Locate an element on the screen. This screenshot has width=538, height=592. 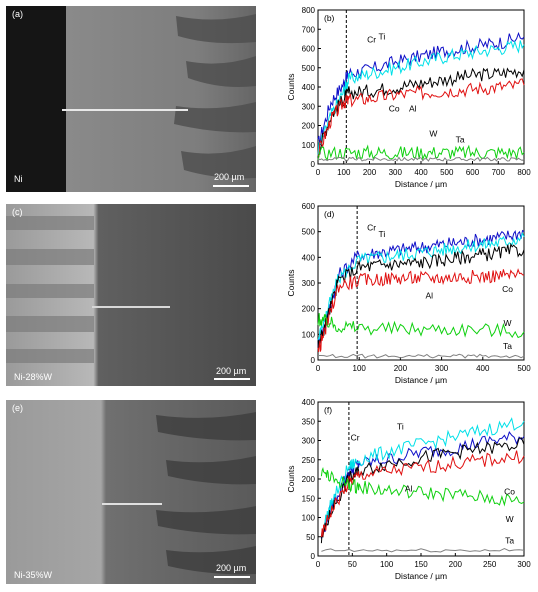
y-tick-label: 350 is located at coordinates (309, 421).